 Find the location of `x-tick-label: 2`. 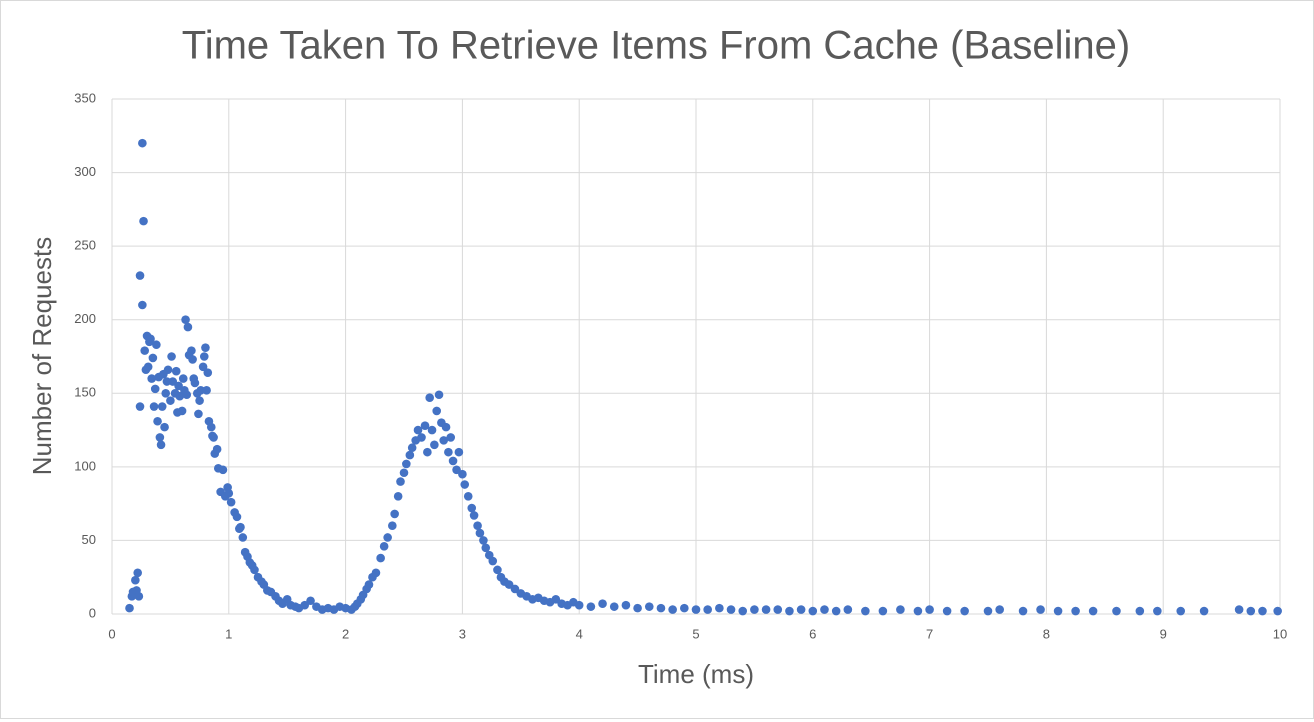

x-tick-label: 2 is located at coordinates (345, 633).